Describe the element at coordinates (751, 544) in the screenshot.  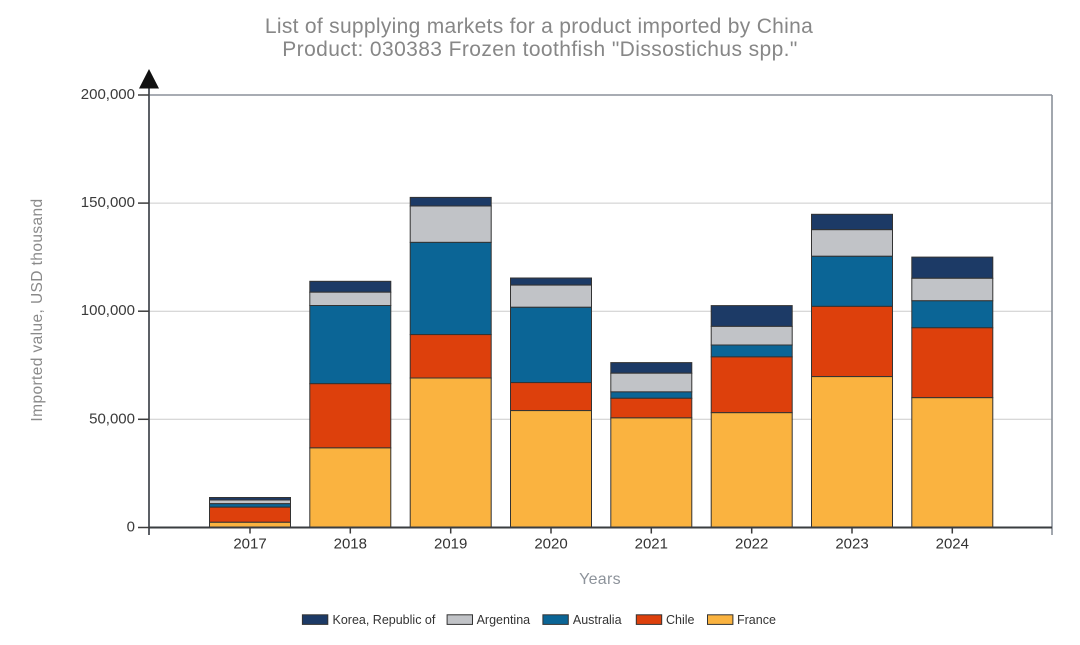
I see `svg-text: 2022` at that location.